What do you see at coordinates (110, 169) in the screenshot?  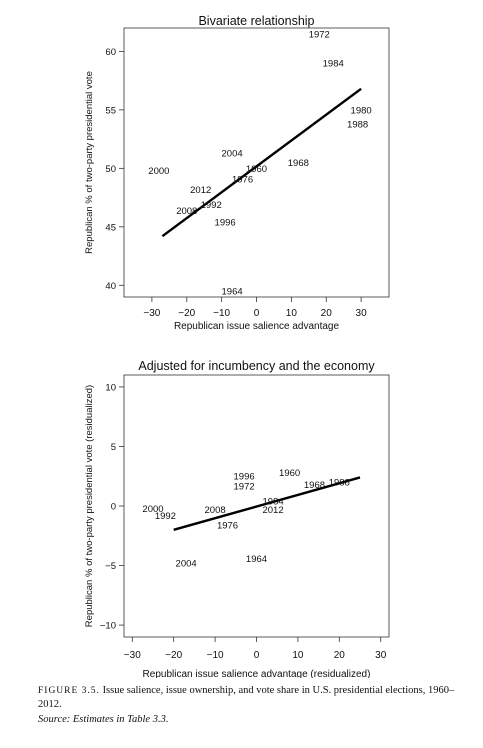 I see `y-tick-label: 50` at bounding box center [110, 169].